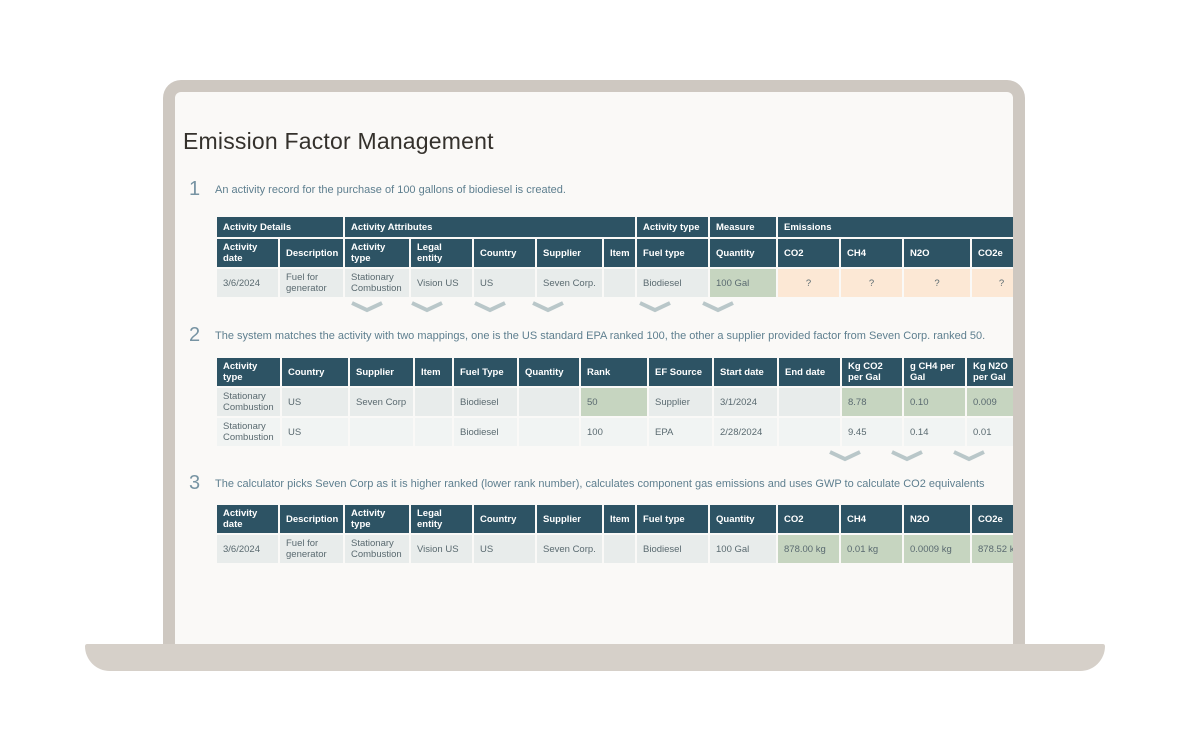 Image resolution: width=1187 pixels, height=742 pixels. Describe the element at coordinates (809, 372) in the screenshot. I see `column-header: End date` at that location.